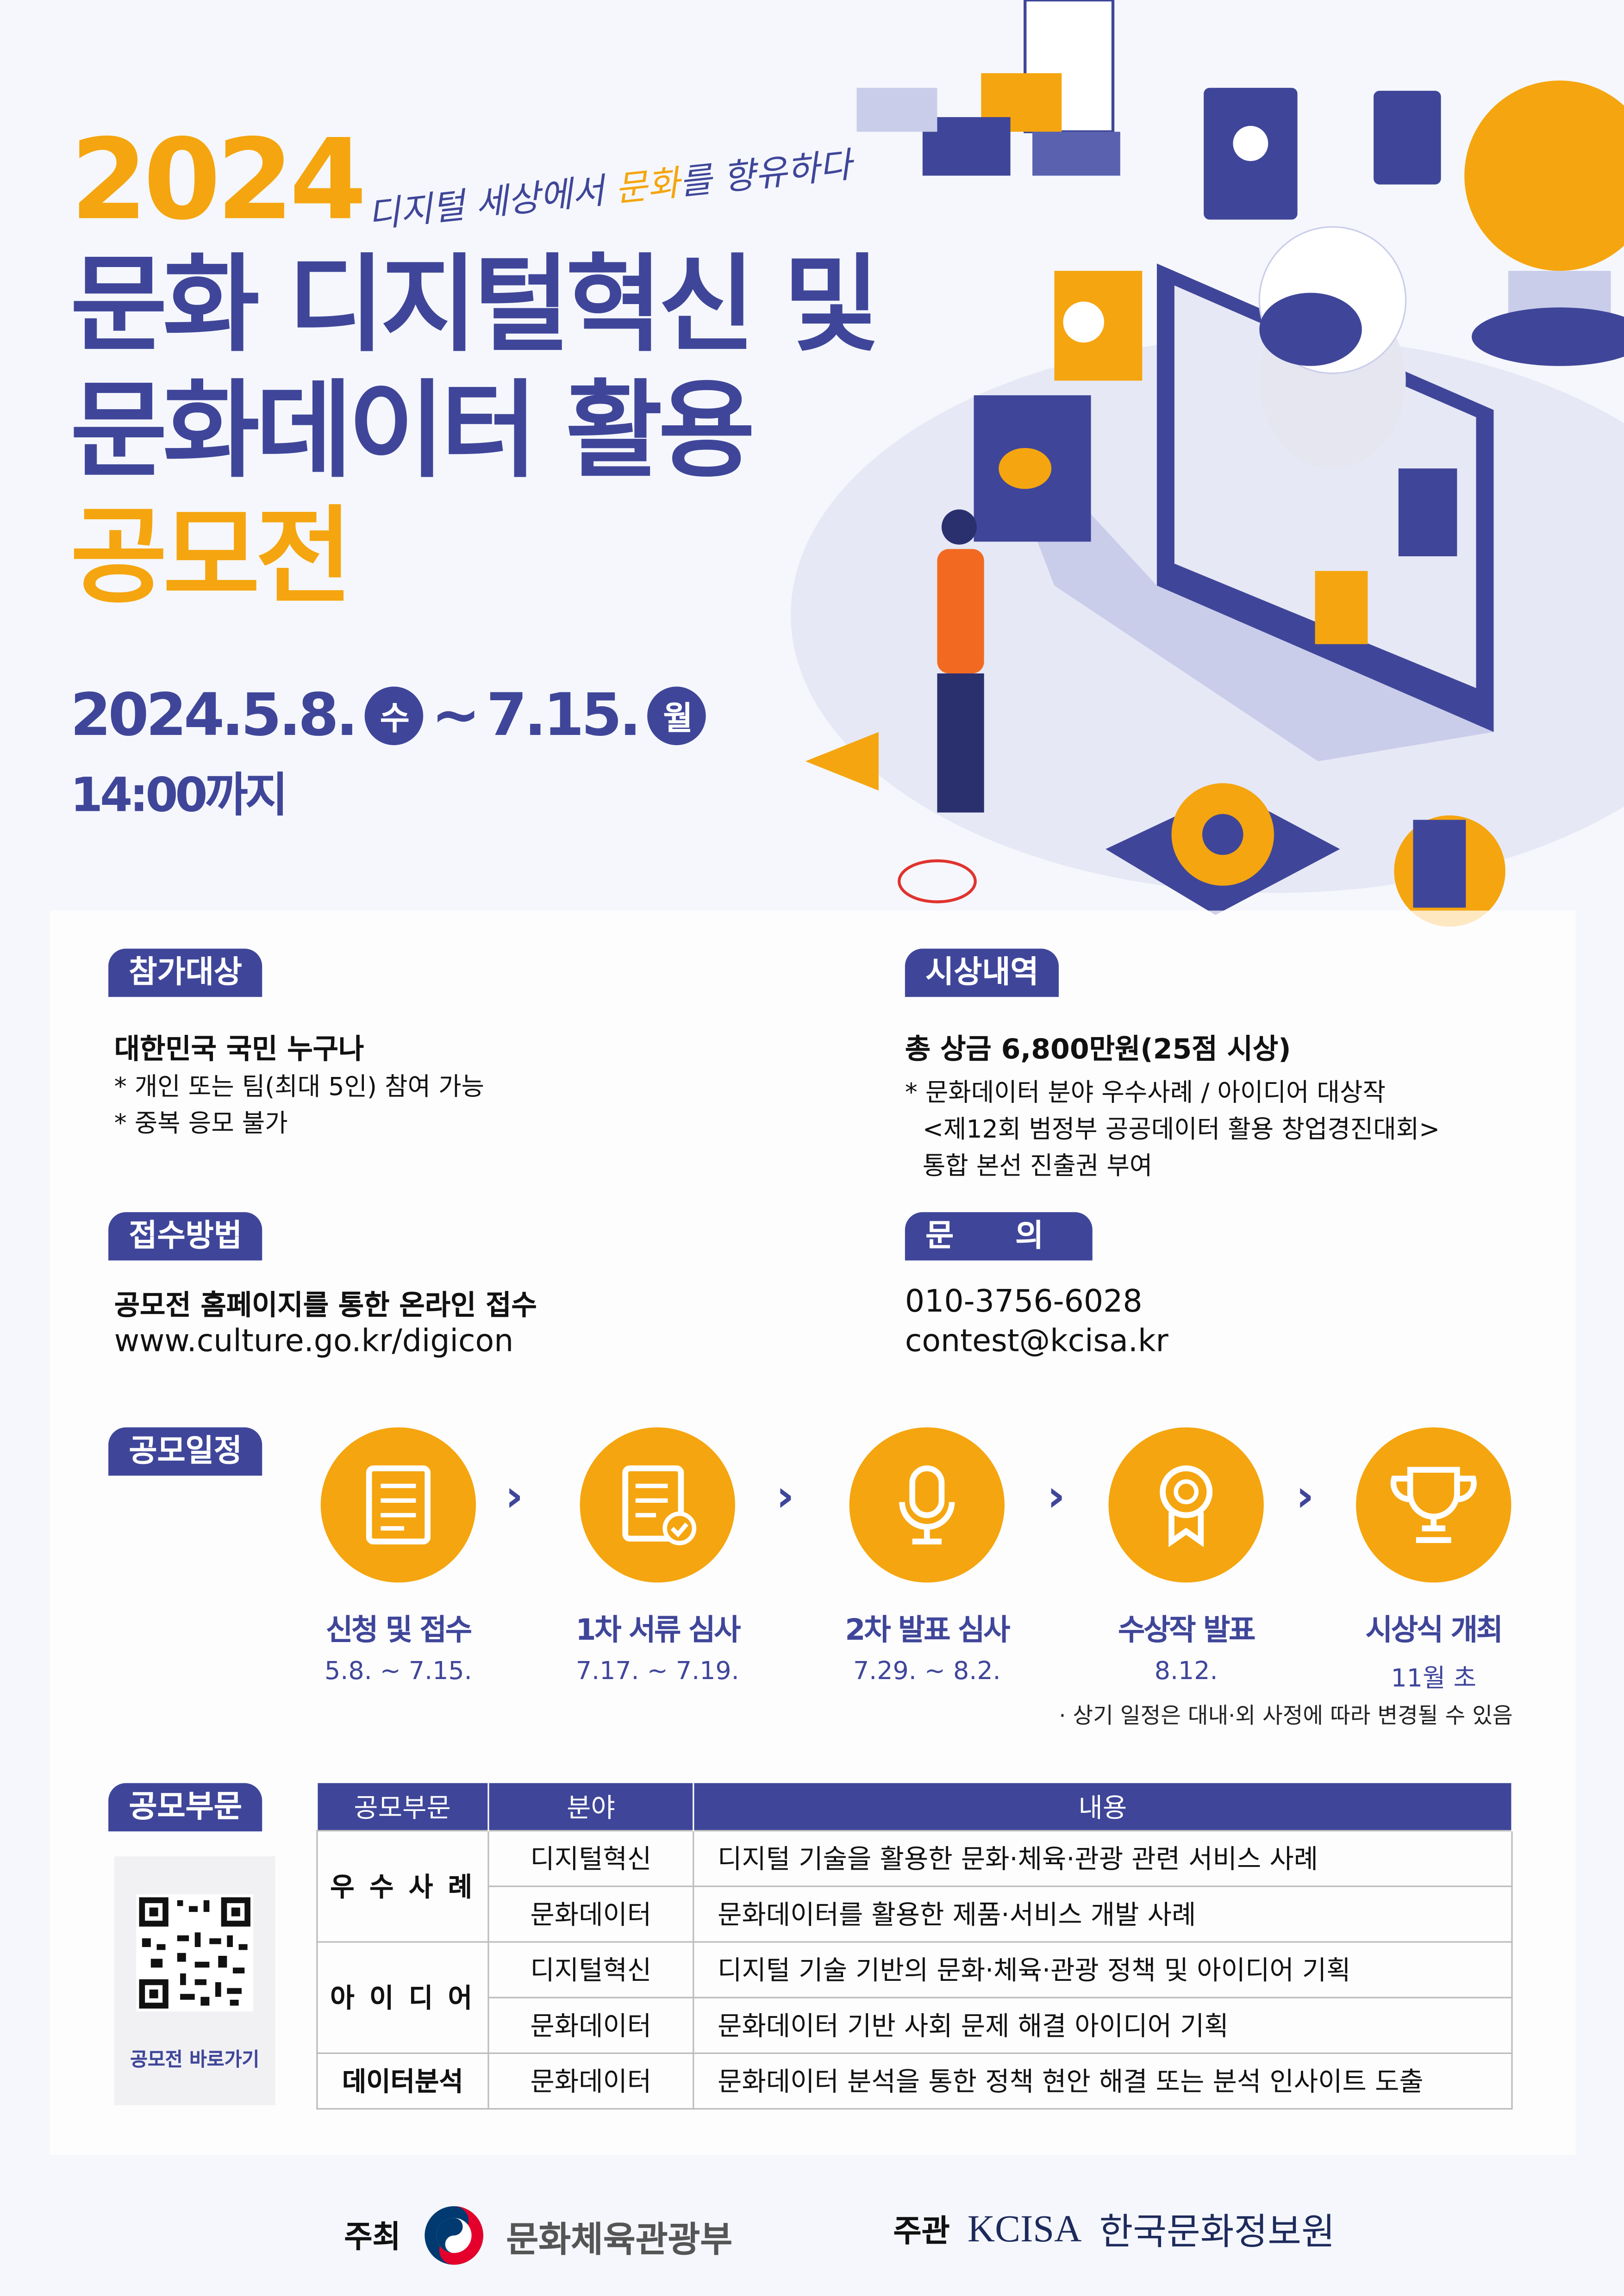 This screenshot has width=1624, height=2296. What do you see at coordinates (1103, 1806) in the screenshot?
I see `column-header: 내용` at bounding box center [1103, 1806].